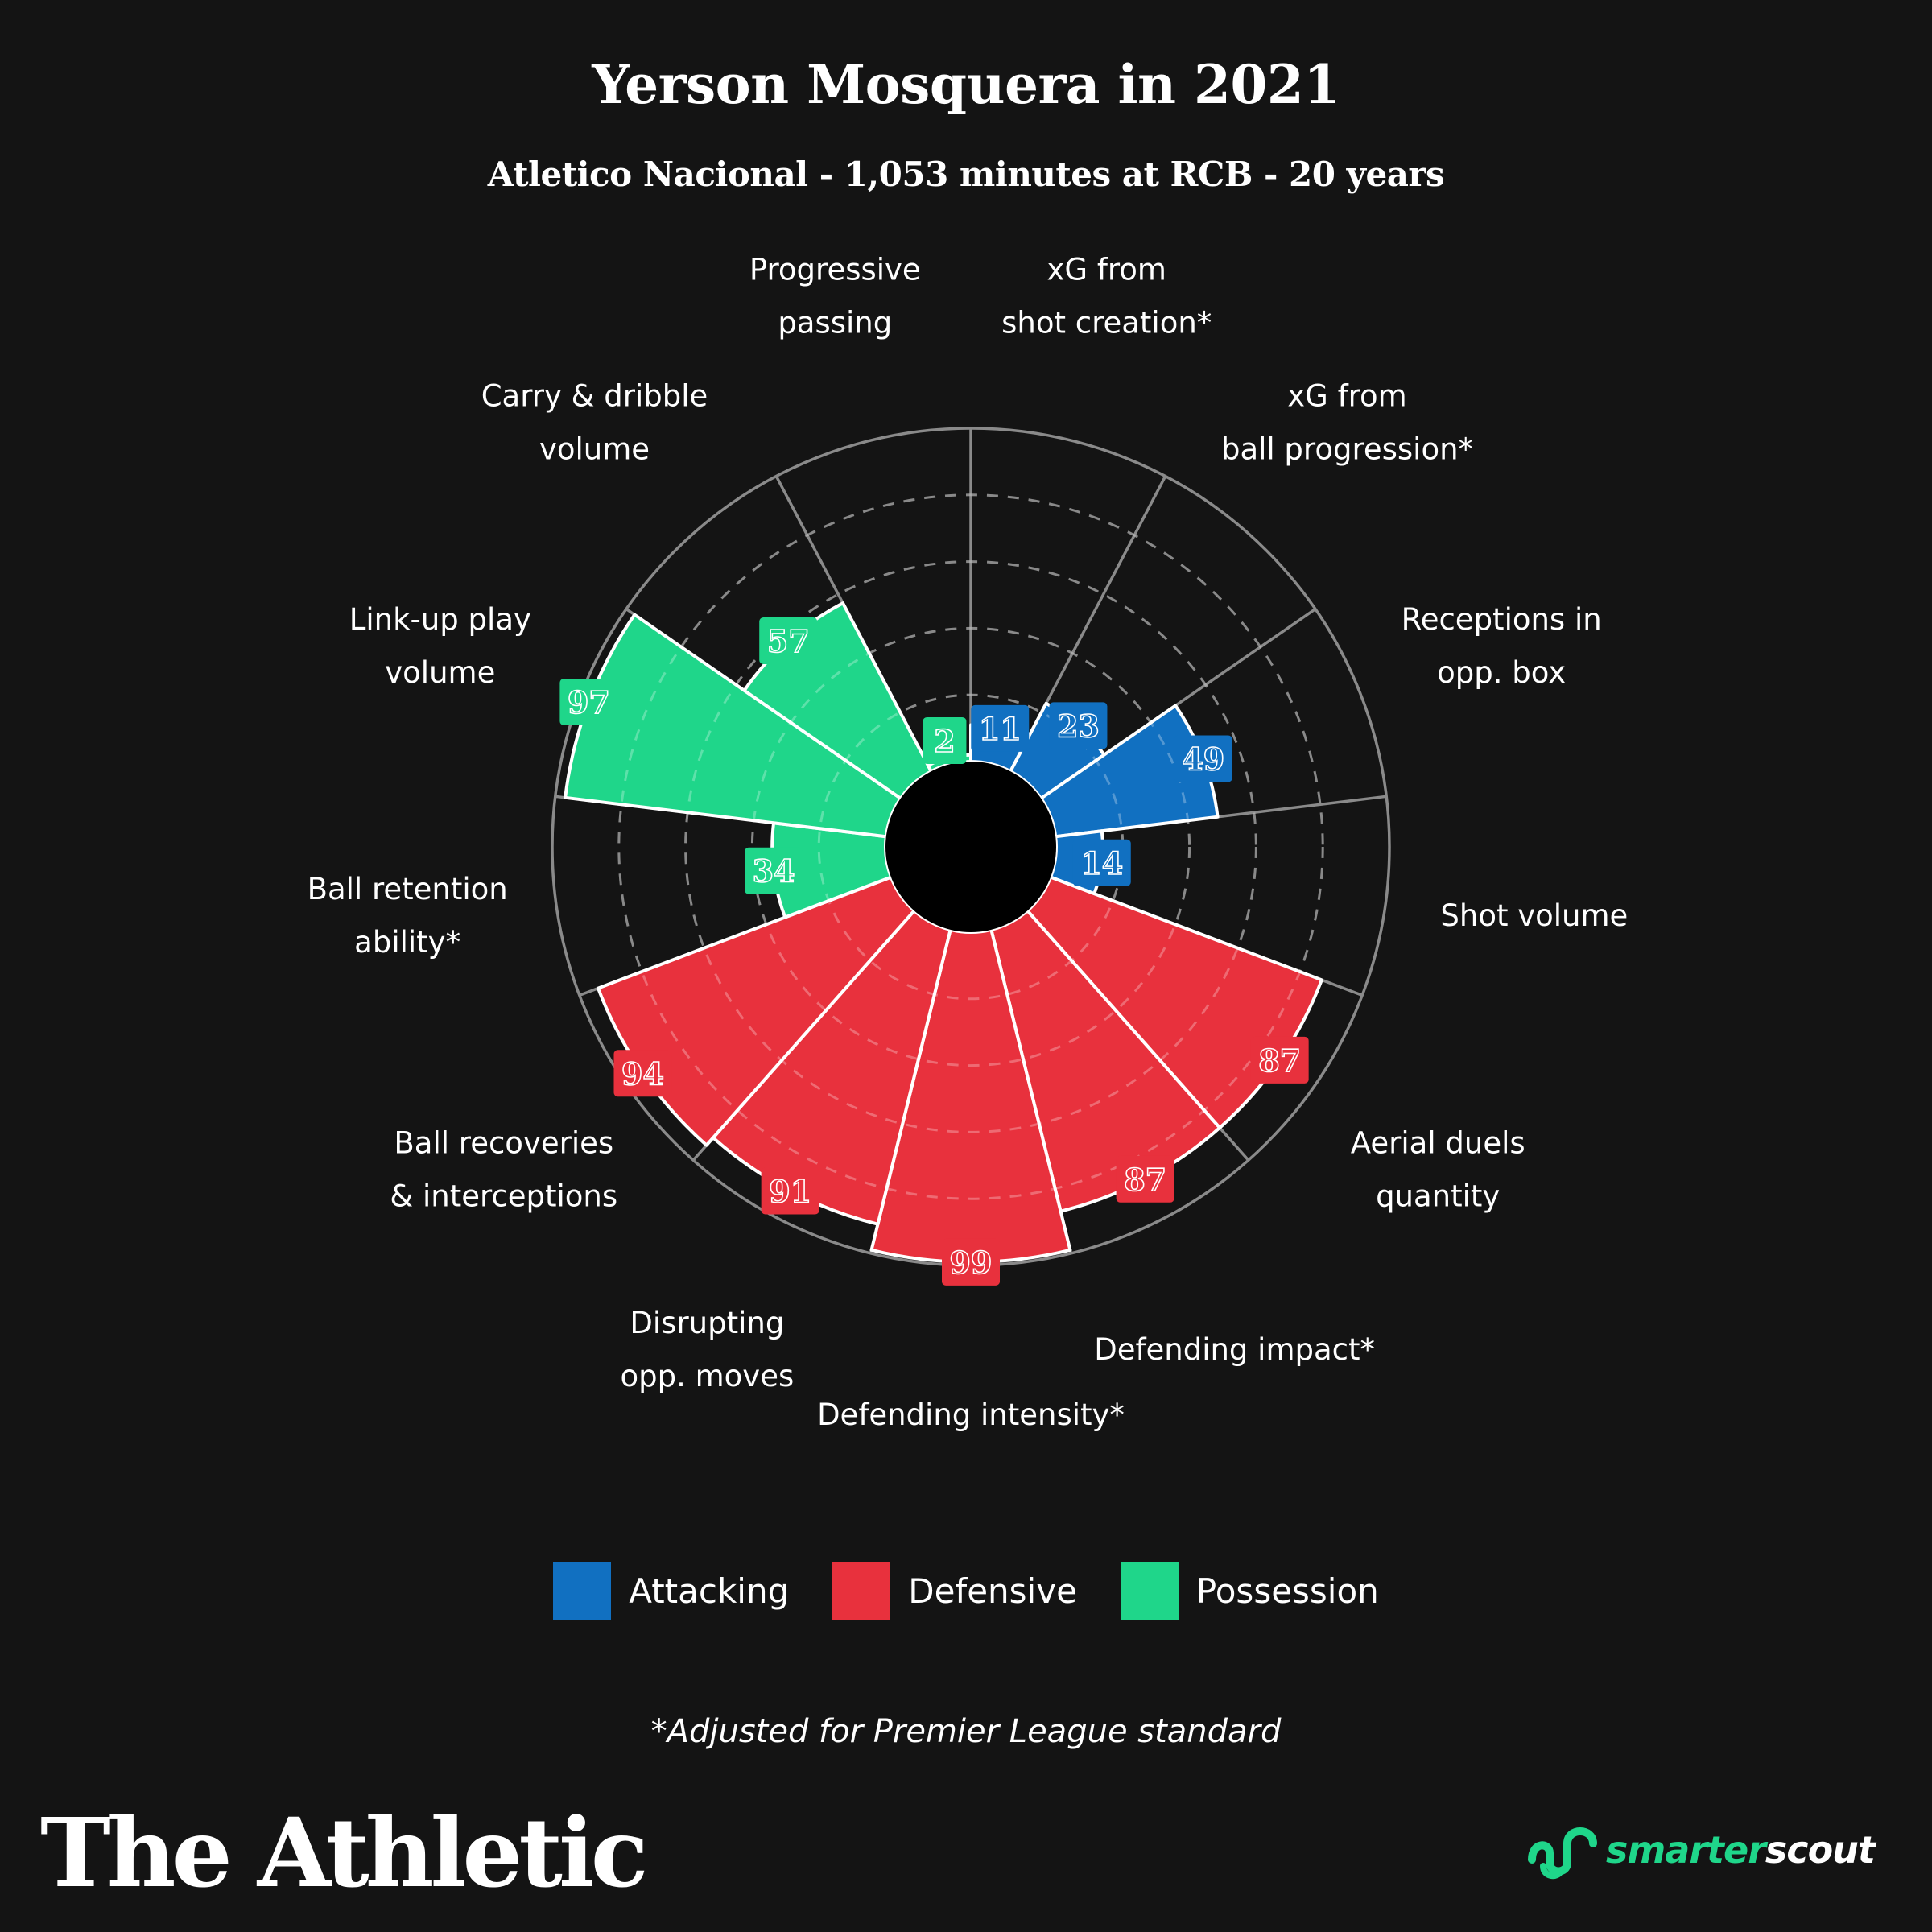 The width and height of the screenshot is (1932, 1932). Describe the element at coordinates (966, 84) in the screenshot. I see `chart-title: Yerson Mosquera in 2021` at that location.